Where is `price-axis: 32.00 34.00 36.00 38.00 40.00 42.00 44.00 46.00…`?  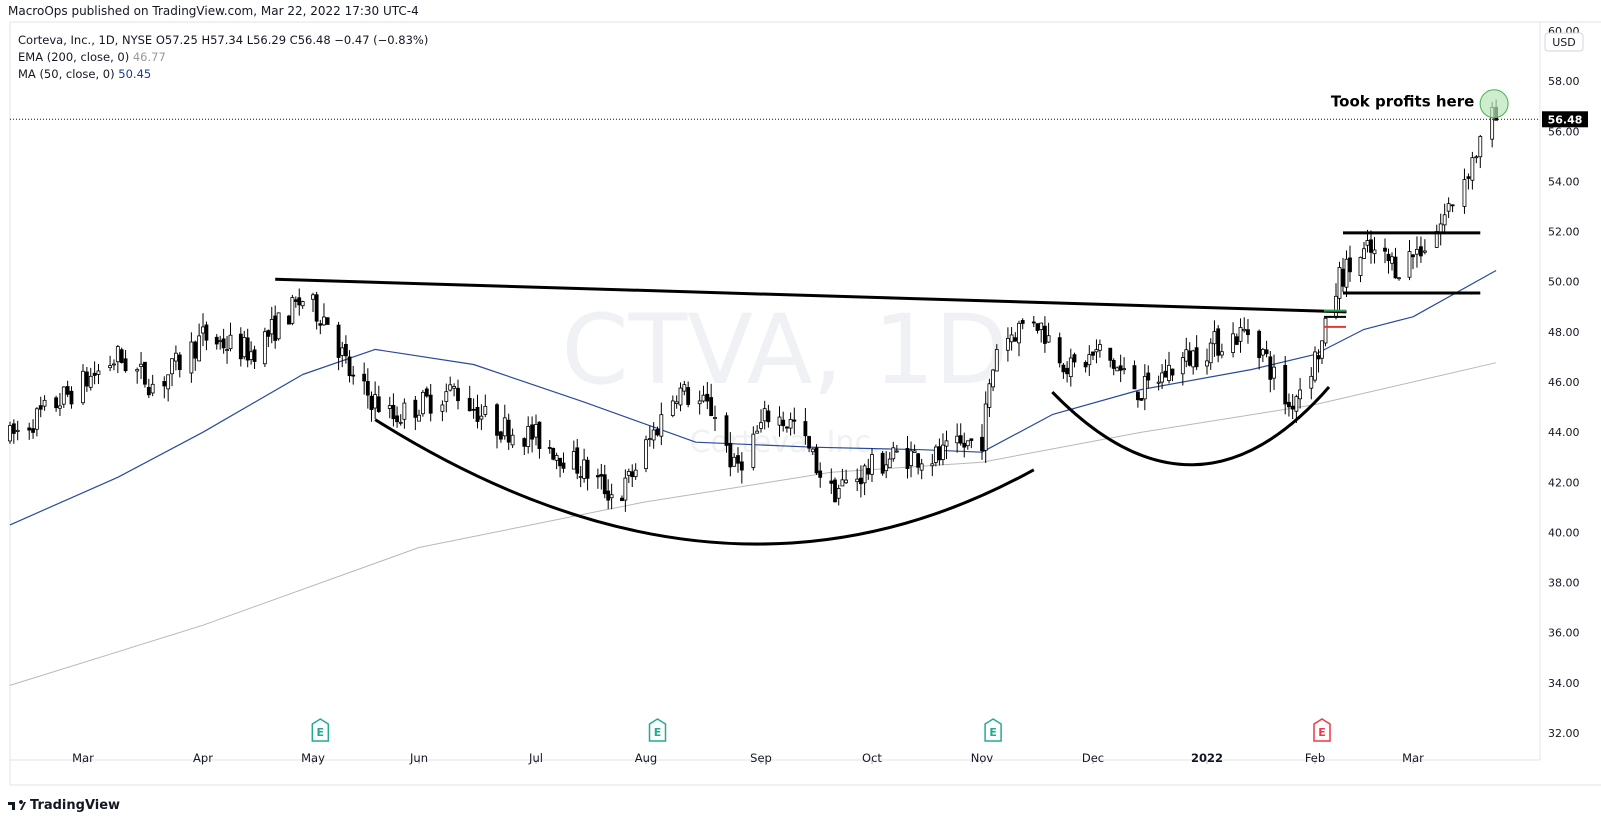 price-axis: 32.00 34.00 36.00 38.00 40.00 42.00 44.00 46.00… is located at coordinates (1564, 382).